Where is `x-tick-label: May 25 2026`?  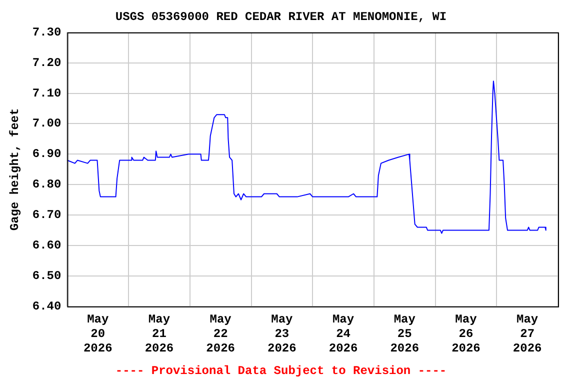 x-tick-label: May 25 2026 is located at coordinates (405, 334).